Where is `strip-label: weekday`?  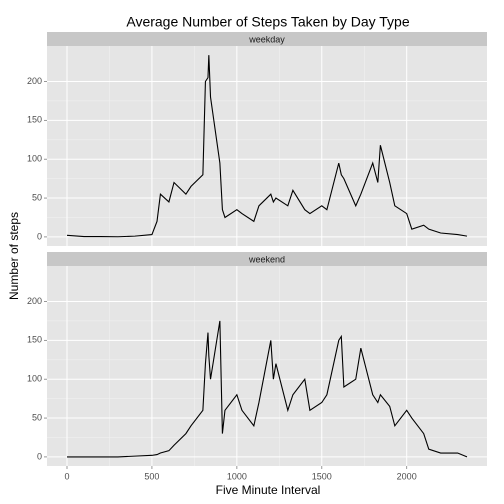 strip-label: weekday is located at coordinates (266, 39).